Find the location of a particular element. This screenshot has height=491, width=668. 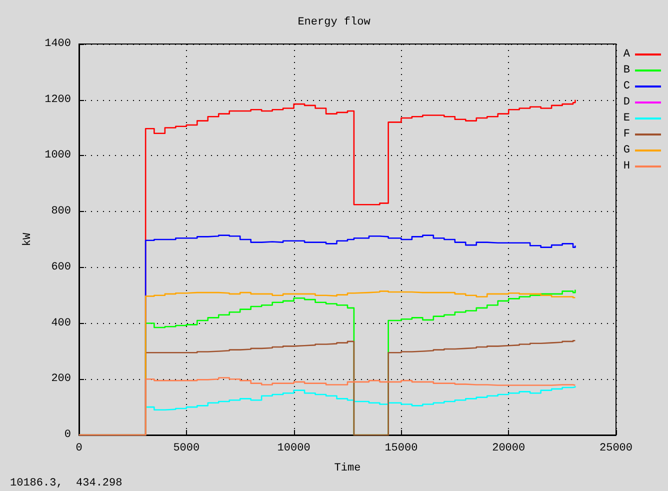

x-tick-label: 0 is located at coordinates (79, 448).